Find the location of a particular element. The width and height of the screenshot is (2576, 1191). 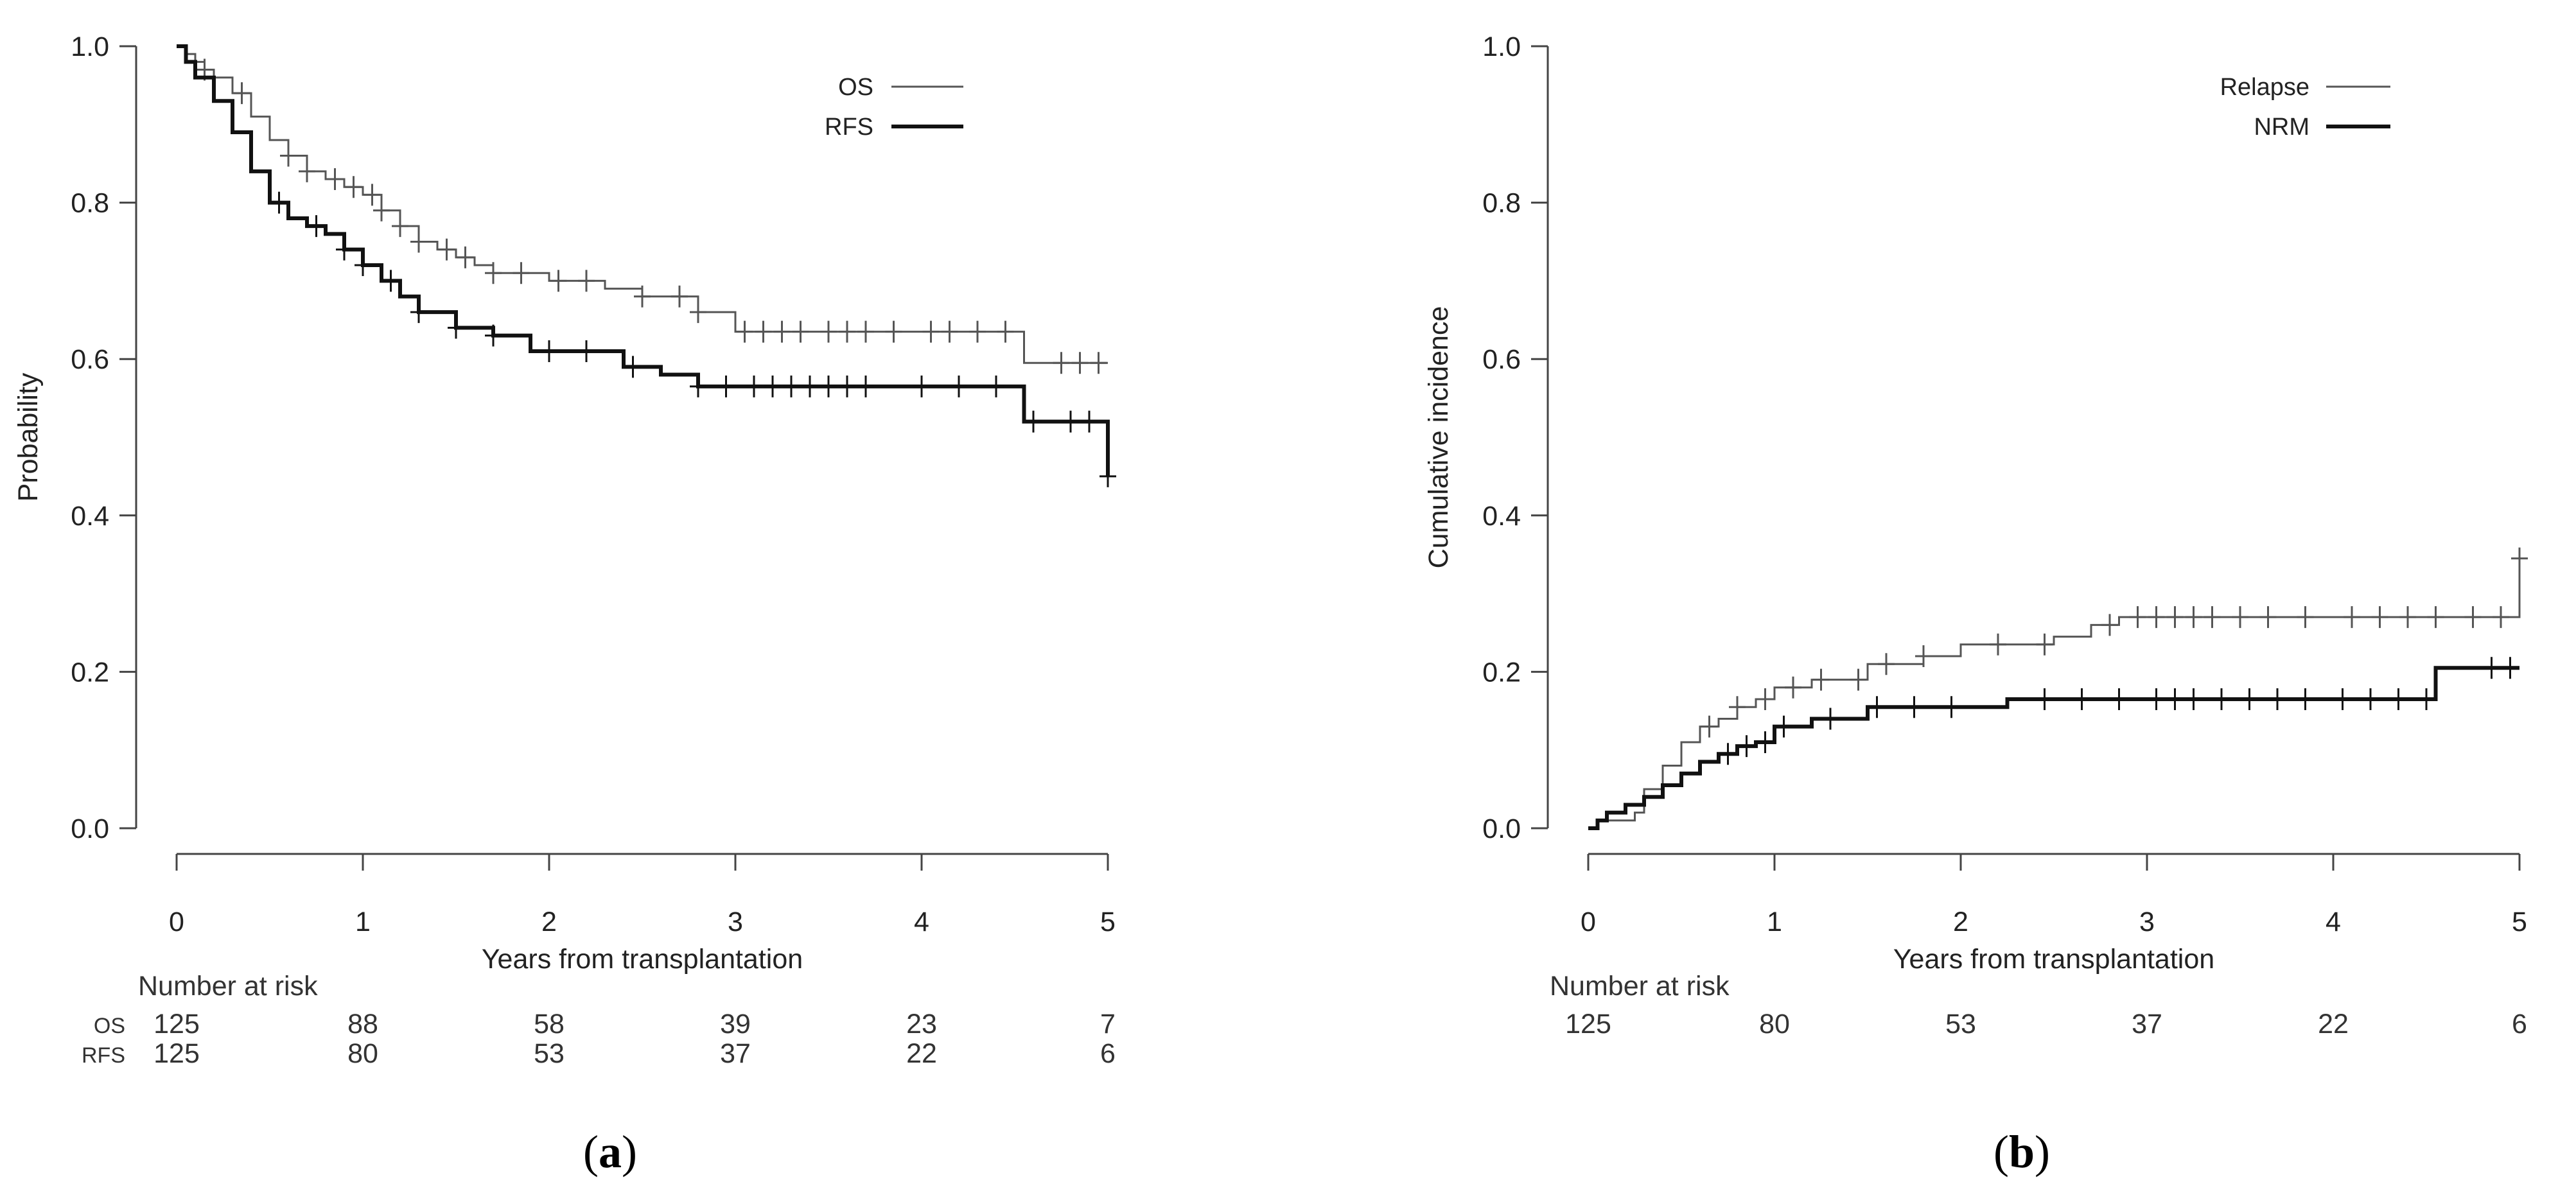

x-axis-label: Years from transplantation is located at coordinates (2053, 959).